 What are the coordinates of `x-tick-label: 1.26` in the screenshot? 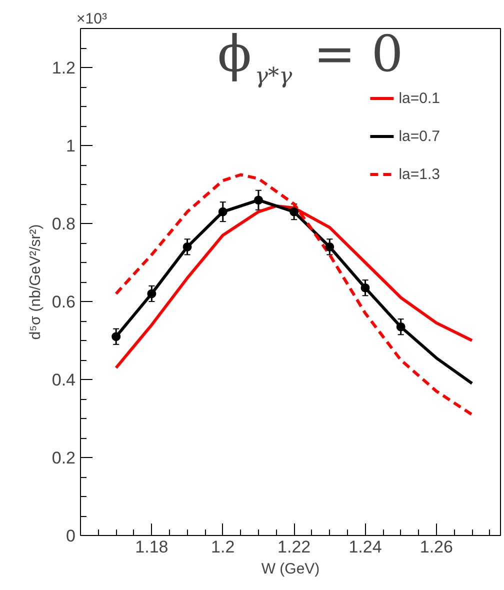 It's located at (436, 547).